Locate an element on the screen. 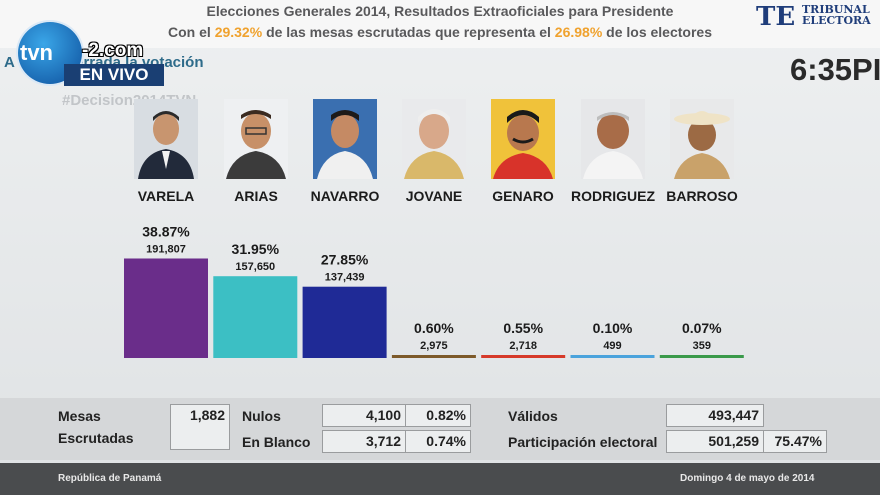 The height and width of the screenshot is (495, 880). footer-country: República de Panamá is located at coordinates (110, 478).